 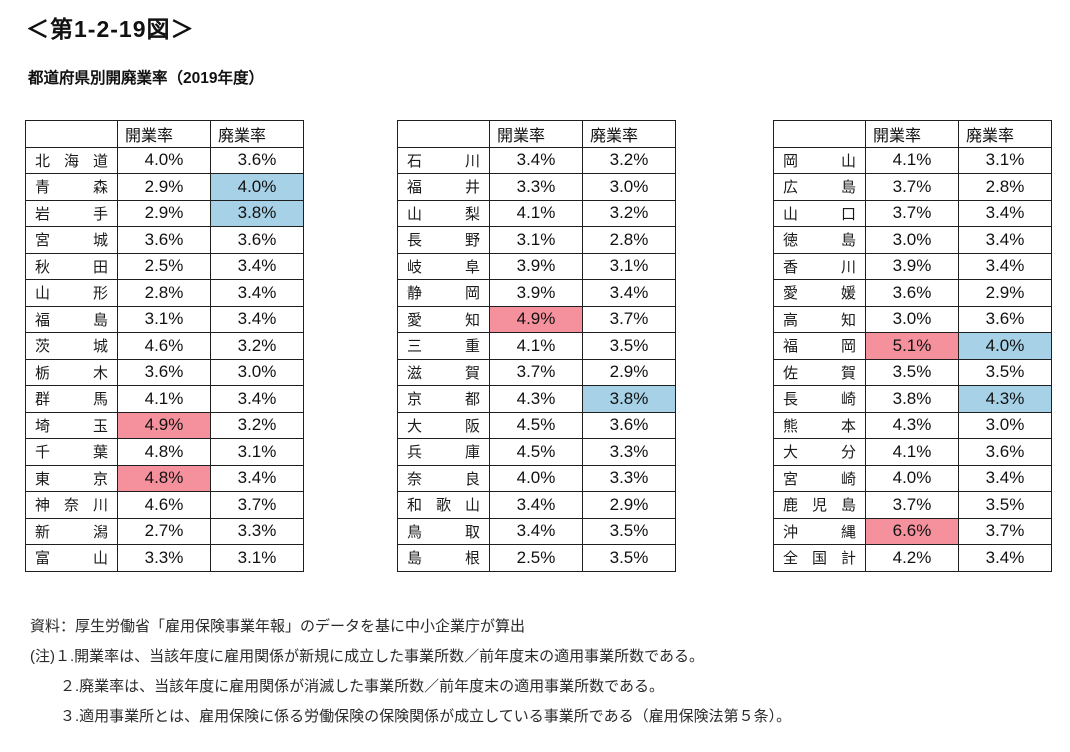 What do you see at coordinates (71, 214) in the screenshot?
I see `prefecture-name: 岩手` at bounding box center [71, 214].